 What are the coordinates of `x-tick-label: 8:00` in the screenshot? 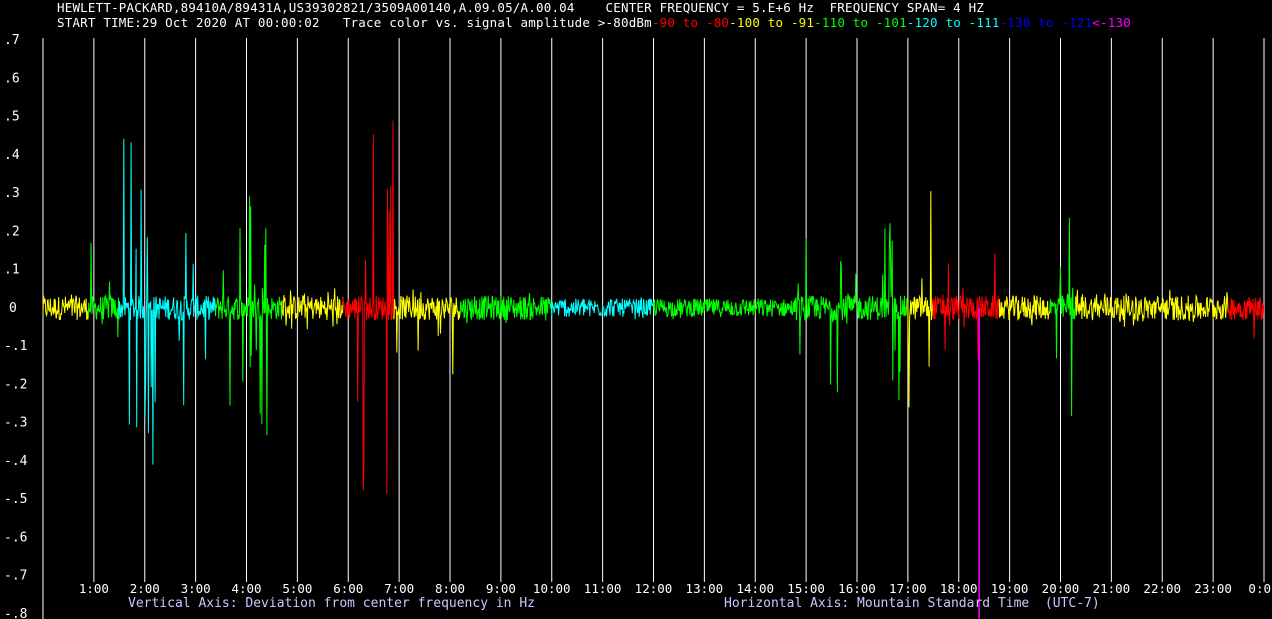 It's located at (450, 588).